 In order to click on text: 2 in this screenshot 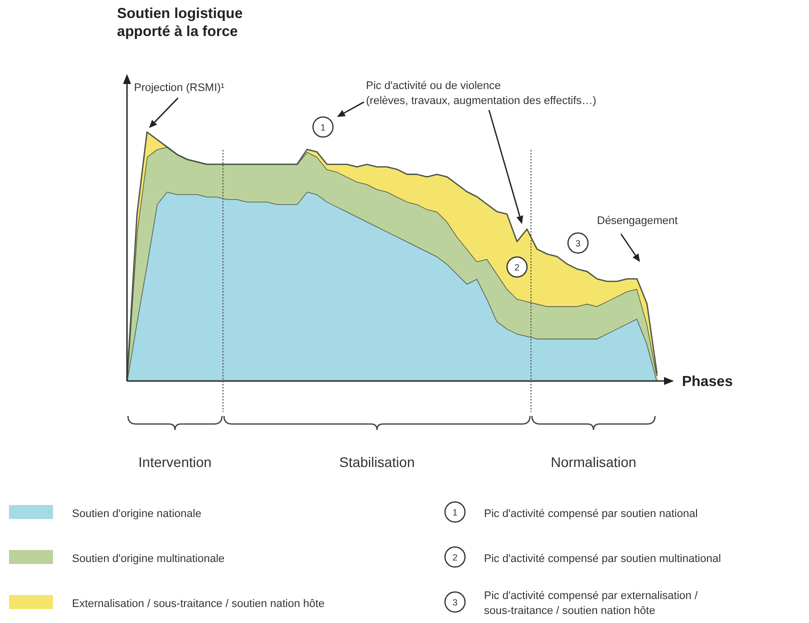, I will do `click(455, 557)`.